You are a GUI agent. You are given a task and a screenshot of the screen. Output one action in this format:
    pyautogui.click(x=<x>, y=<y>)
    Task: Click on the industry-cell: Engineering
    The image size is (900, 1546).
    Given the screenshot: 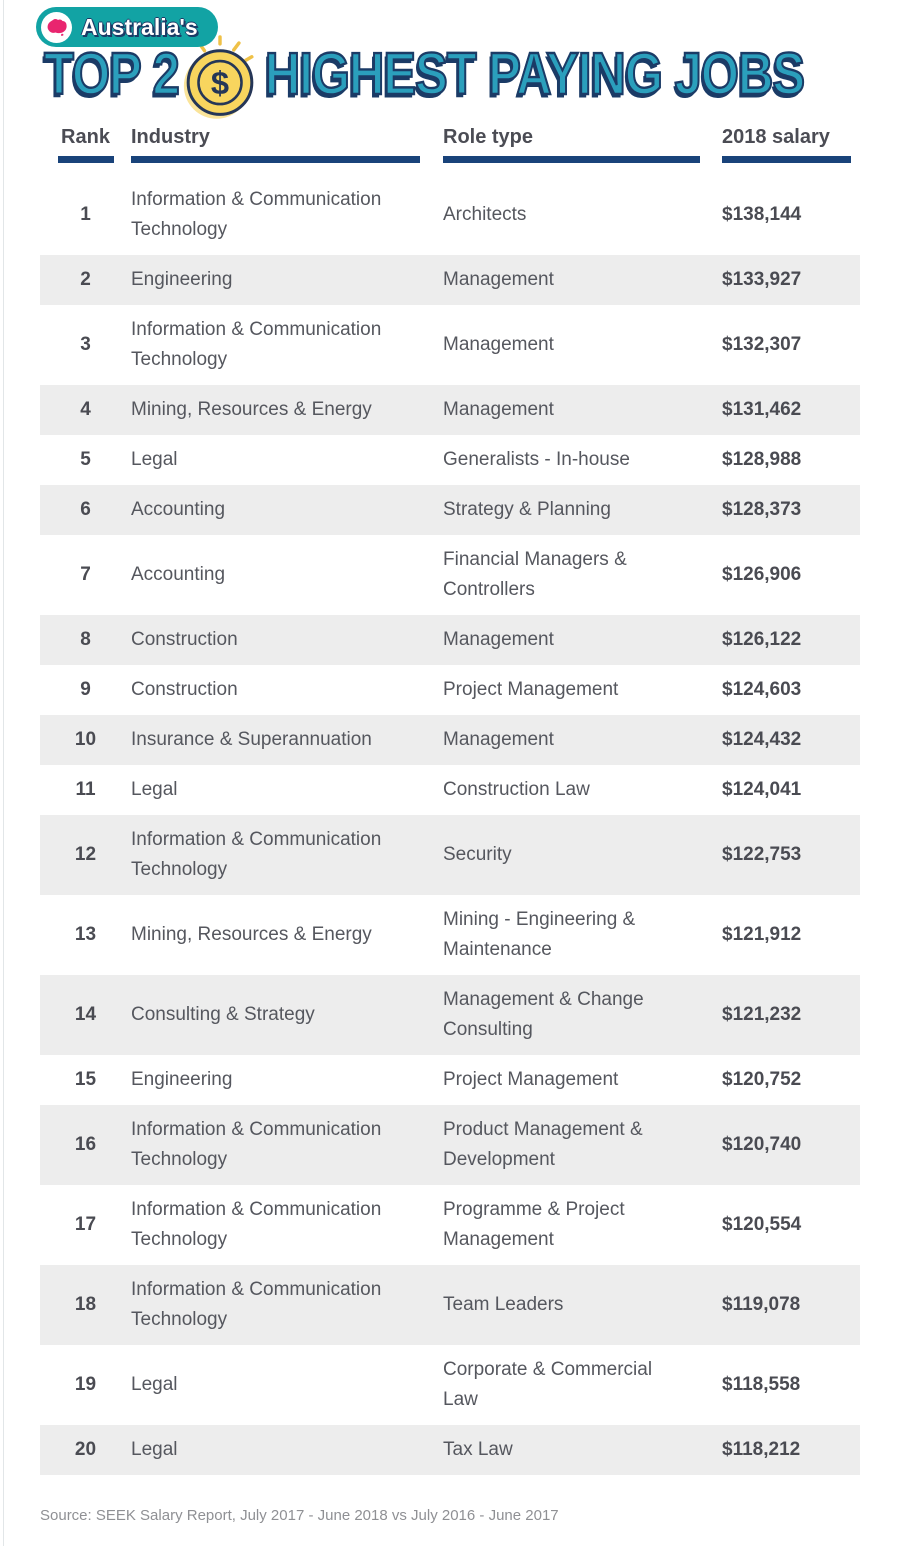 What is the action you would take?
    pyautogui.click(x=182, y=1079)
    